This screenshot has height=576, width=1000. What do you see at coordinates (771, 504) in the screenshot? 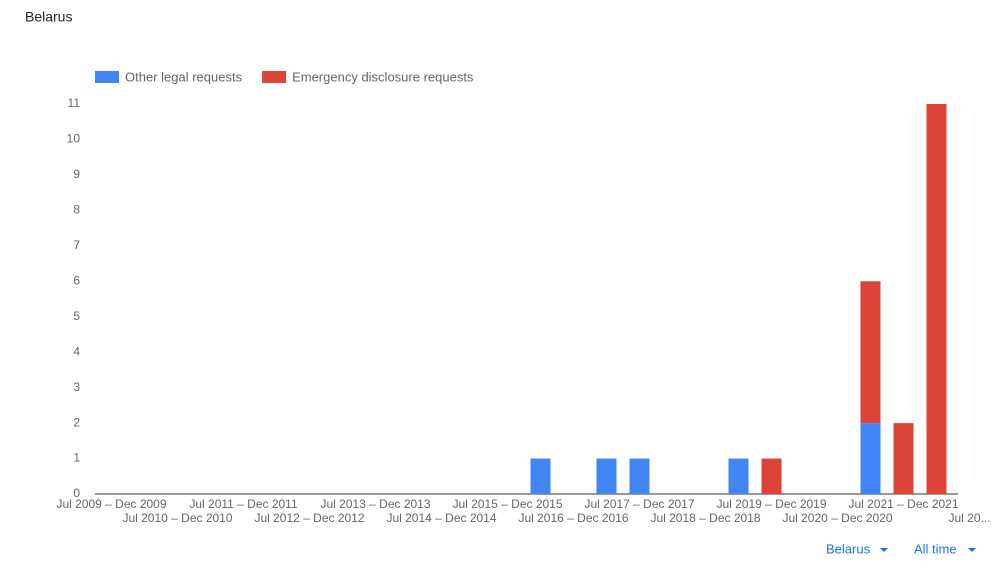
I see `x-tick-label: Jul 2019 – Dec 2019` at bounding box center [771, 504].